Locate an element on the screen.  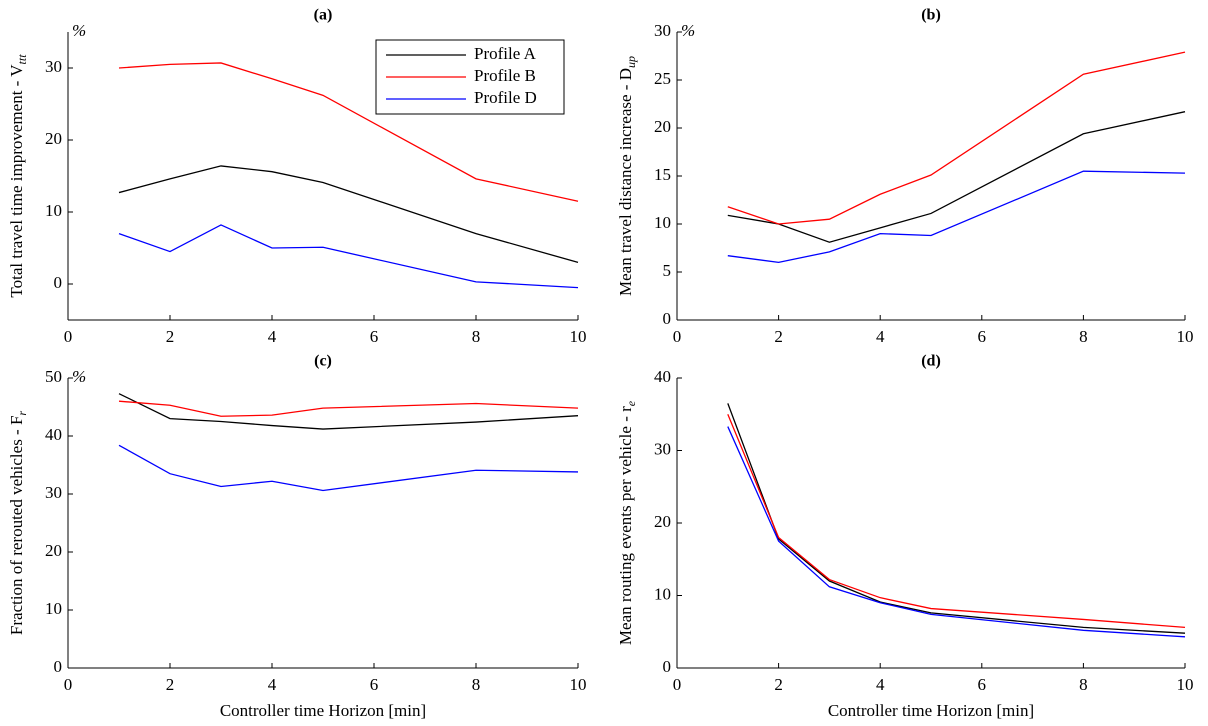
y-label: Mean travel distance increase - Dup is located at coordinates (627, 176).